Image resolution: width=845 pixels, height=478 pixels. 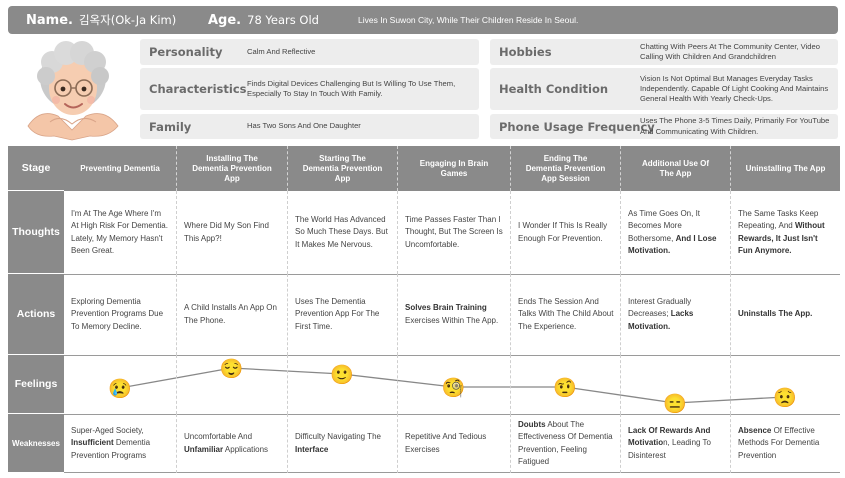 I want to click on age-value: 78 Years Old, so click(x=283, y=20).